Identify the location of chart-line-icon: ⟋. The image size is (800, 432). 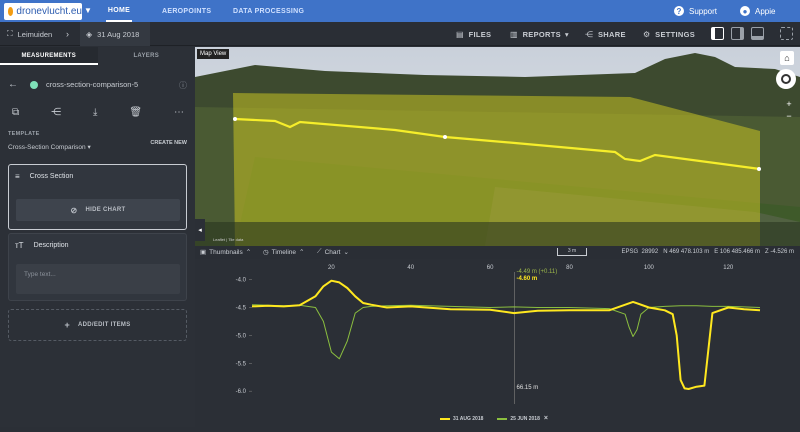
(319, 251).